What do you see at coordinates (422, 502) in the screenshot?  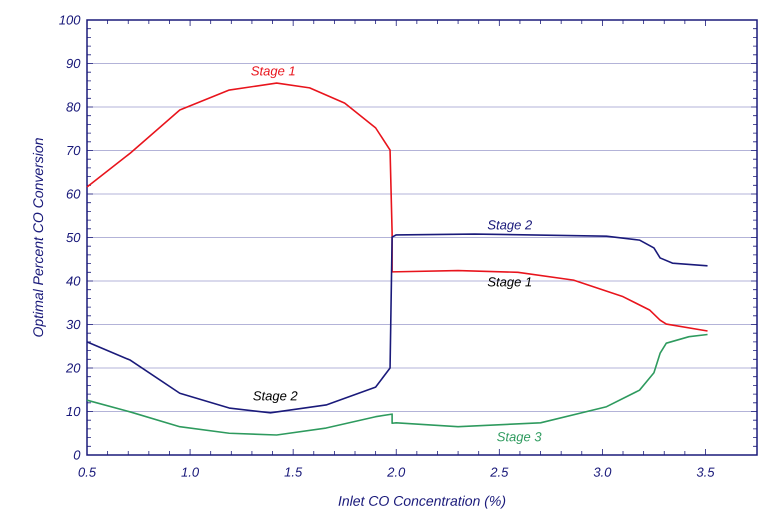 I see `x-axis-title: Inlet CO Concentration (%)` at bounding box center [422, 502].